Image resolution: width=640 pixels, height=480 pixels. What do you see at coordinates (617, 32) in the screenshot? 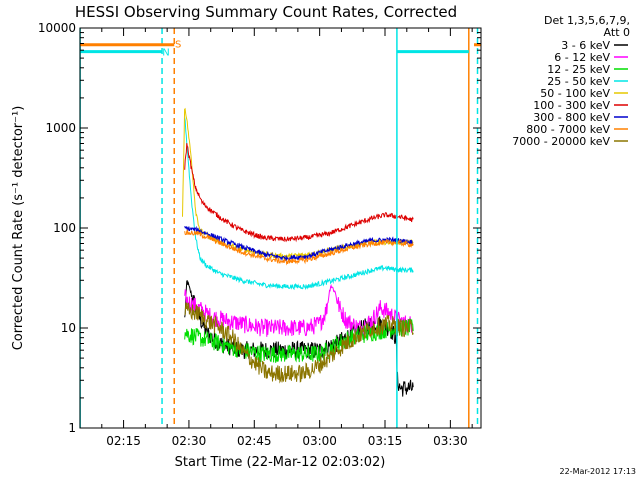
I see `legend-header-2: Att 0` at bounding box center [617, 32].